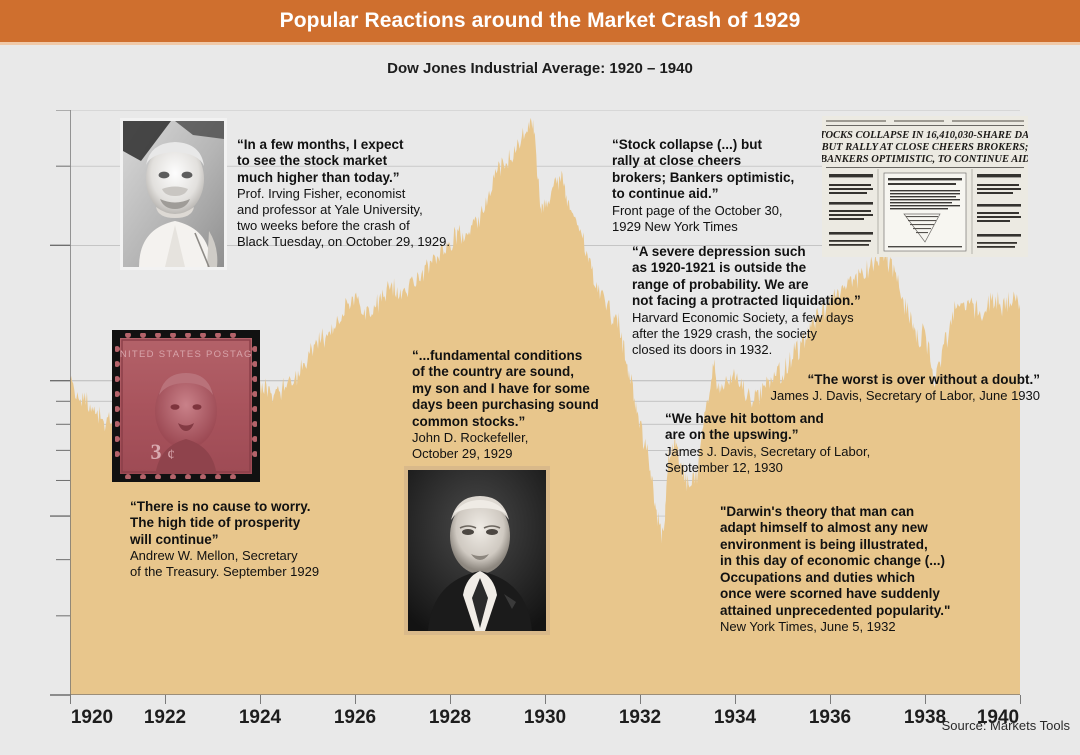  Describe the element at coordinates (703, 177) in the screenshot. I see `quote-text: brokers; Bankers optimistic,` at that location.